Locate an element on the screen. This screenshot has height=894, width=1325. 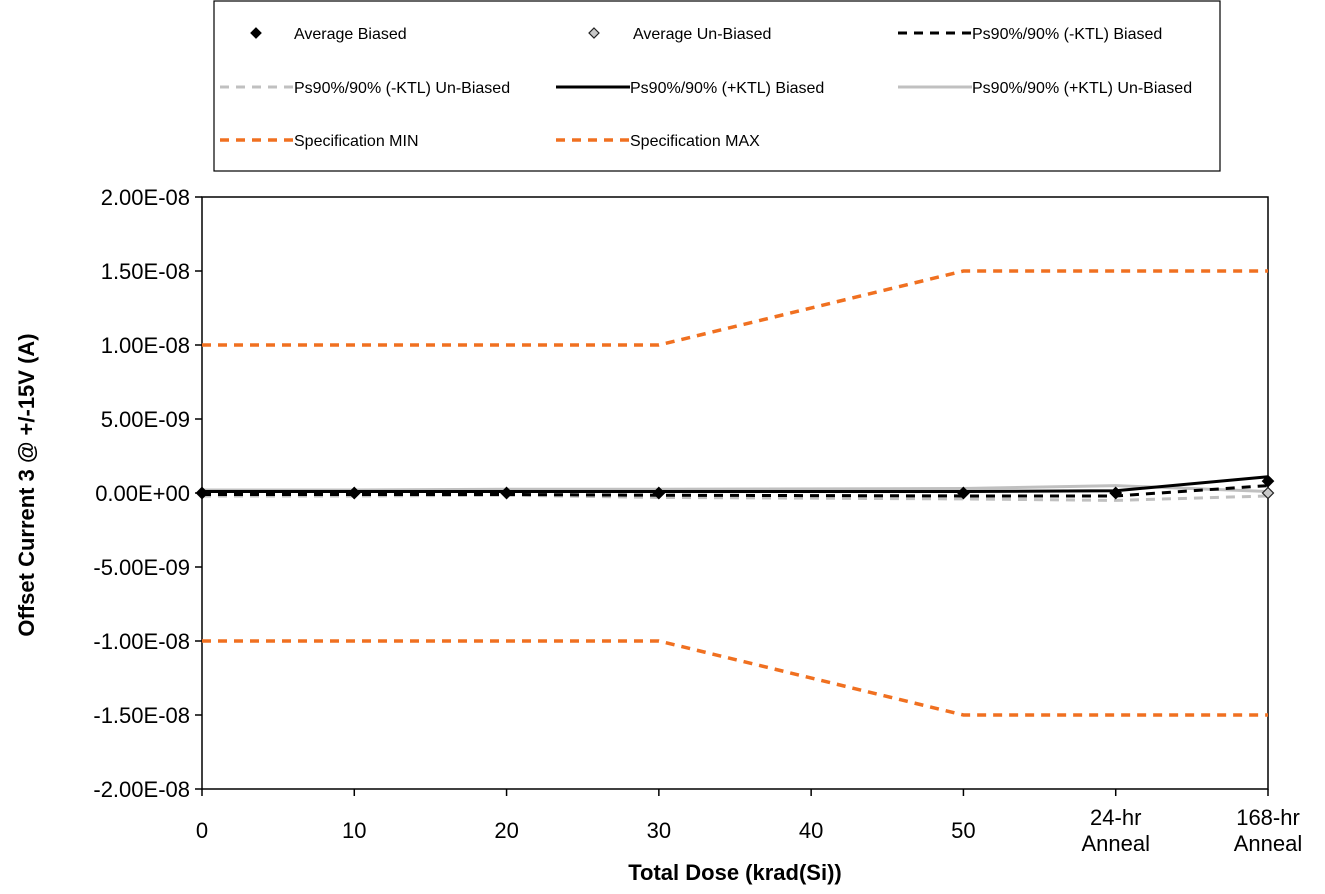
legend-box is located at coordinates (717, 86).